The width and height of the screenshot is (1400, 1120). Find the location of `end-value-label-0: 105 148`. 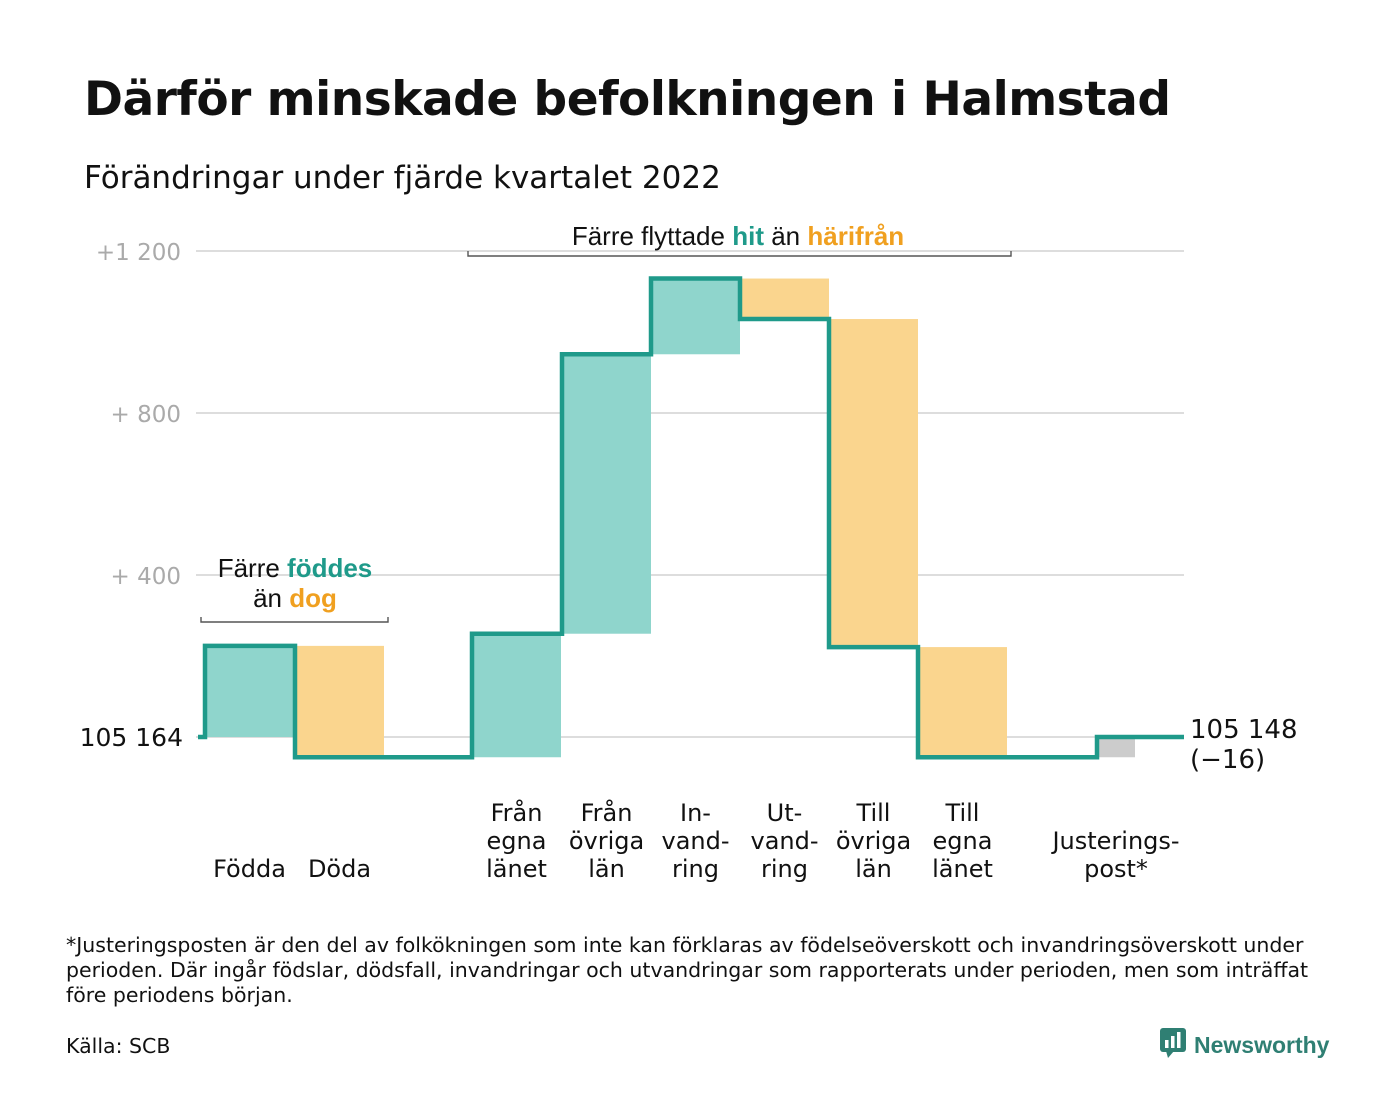

end-value-label-0: 105 148 is located at coordinates (1244, 730).